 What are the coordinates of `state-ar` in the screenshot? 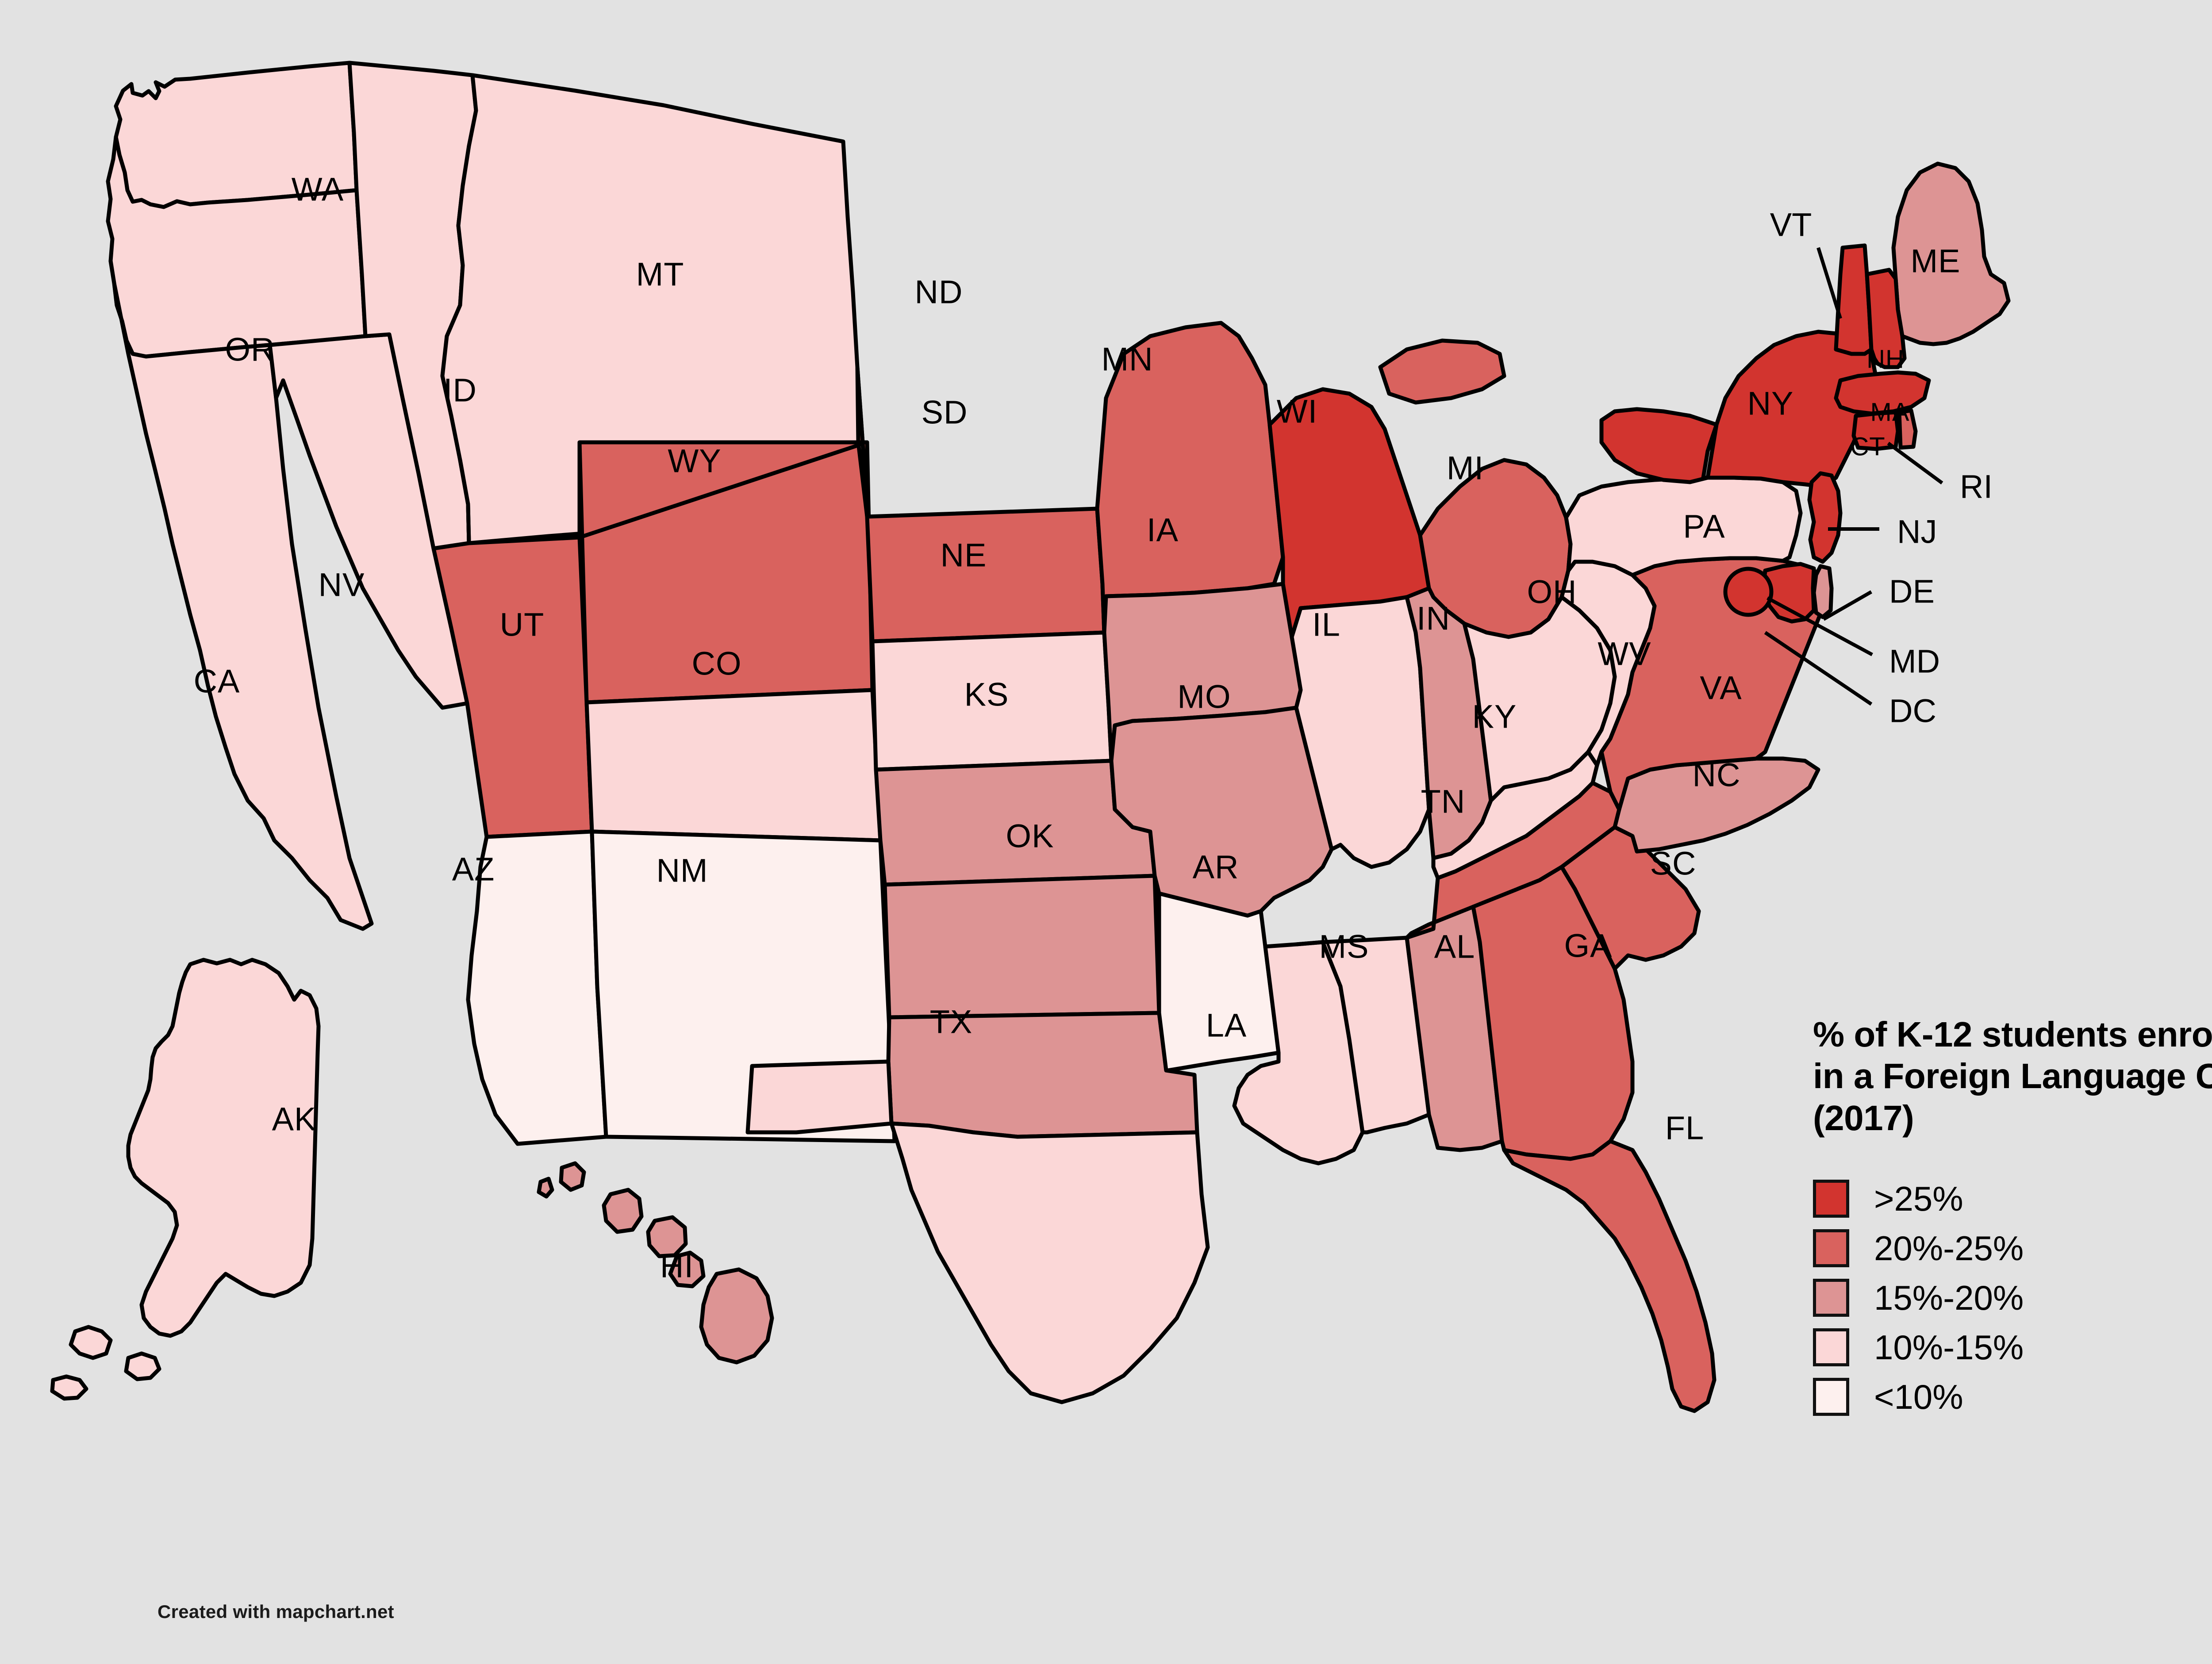 It's located at (1219, 982).